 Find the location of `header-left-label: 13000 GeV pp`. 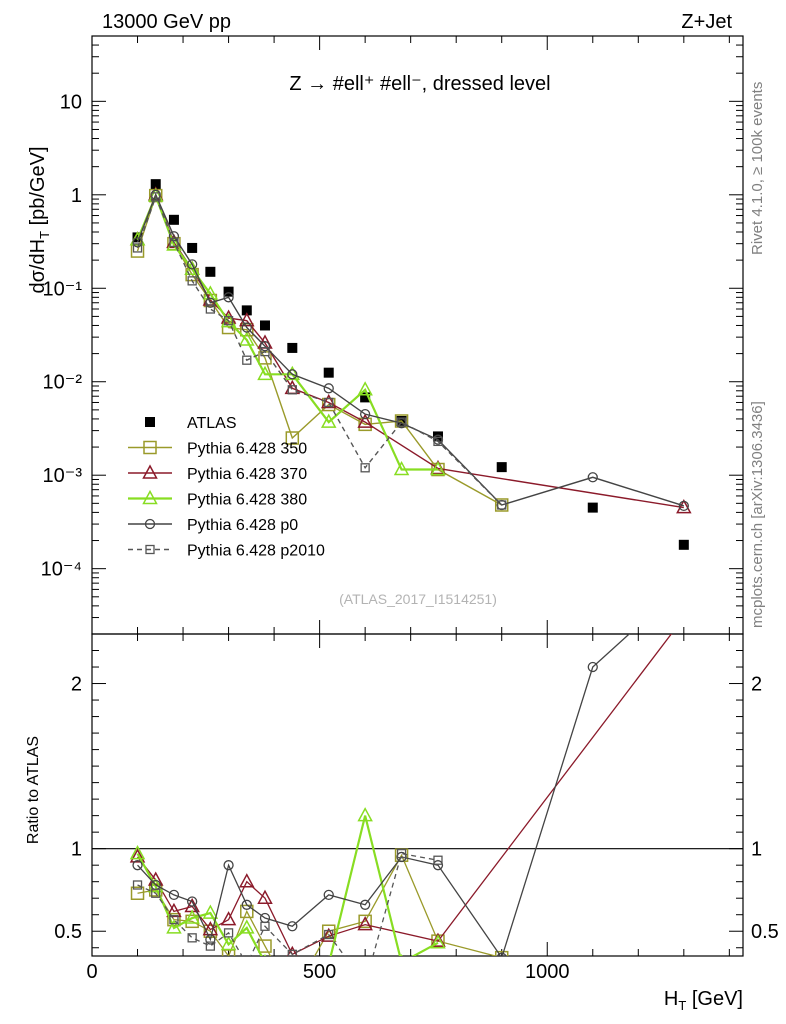

header-left-label: 13000 GeV pp is located at coordinates (166, 22).